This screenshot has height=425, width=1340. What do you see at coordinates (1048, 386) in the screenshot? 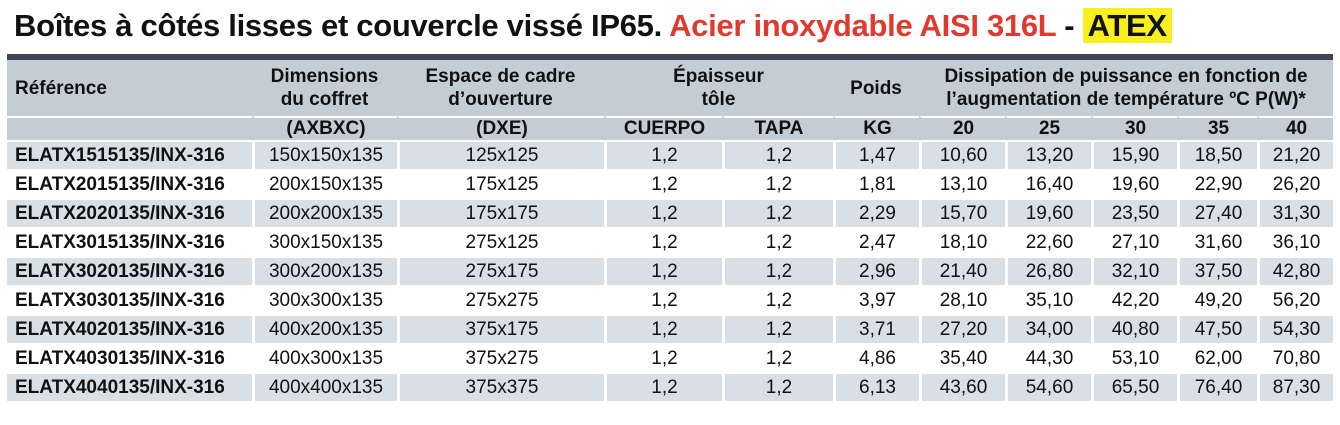
I see `table-cell: 54,60` at bounding box center [1048, 386].